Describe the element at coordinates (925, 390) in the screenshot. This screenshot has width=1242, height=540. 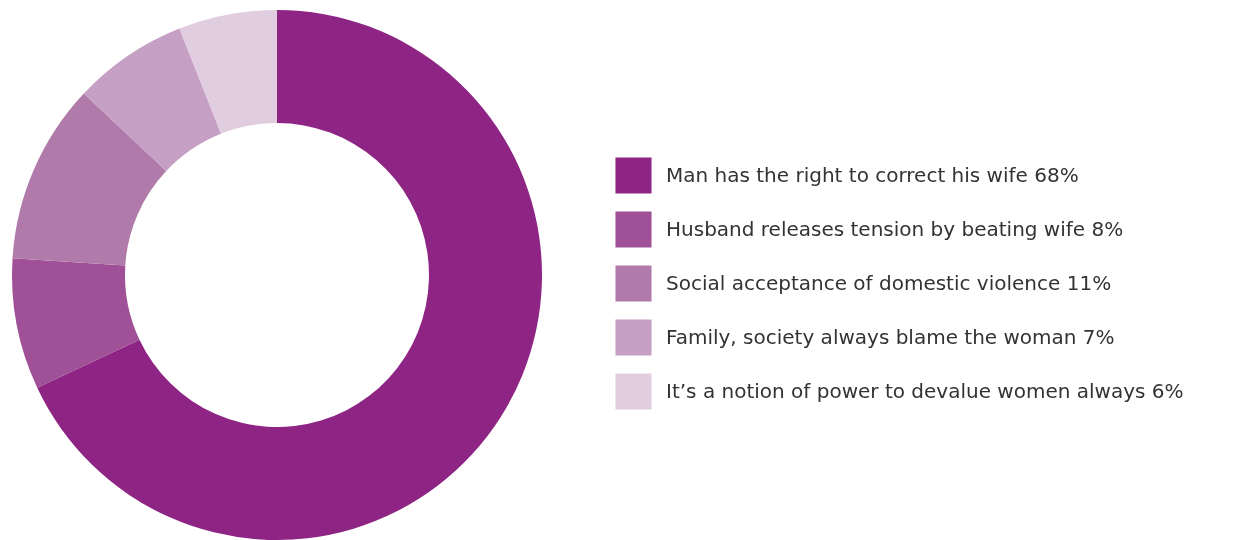
I see `legend-label: It’s a notion of power to devalue women always 6%` at that location.